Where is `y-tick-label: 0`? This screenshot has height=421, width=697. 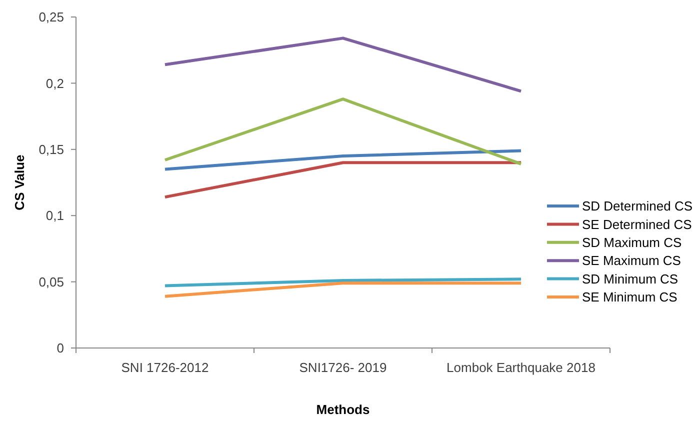
y-tick-label: 0 is located at coordinates (60, 348).